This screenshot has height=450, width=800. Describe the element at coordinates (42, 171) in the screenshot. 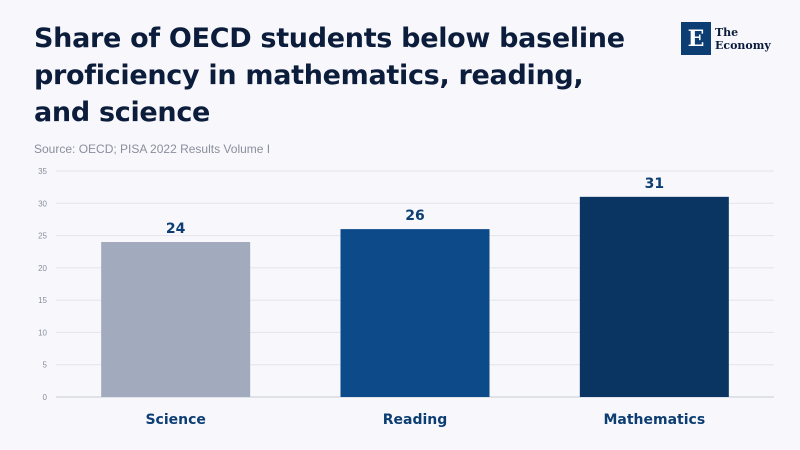

I see `y-tick-label: 35` at that location.